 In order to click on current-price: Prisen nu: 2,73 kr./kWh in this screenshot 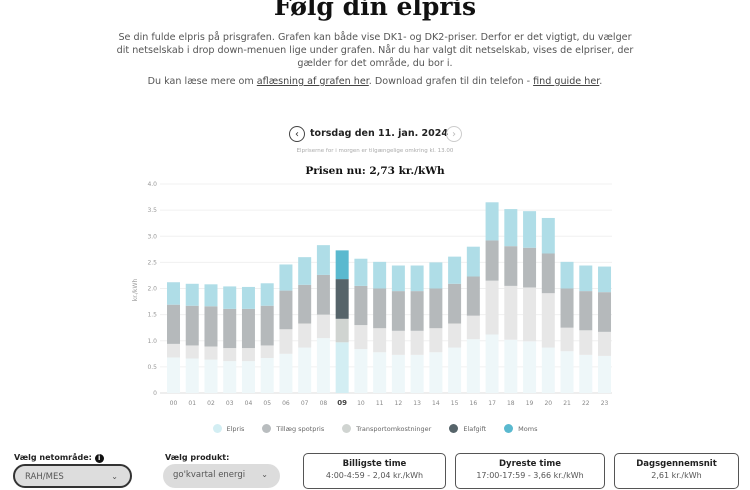, I will do `click(375, 171)`.